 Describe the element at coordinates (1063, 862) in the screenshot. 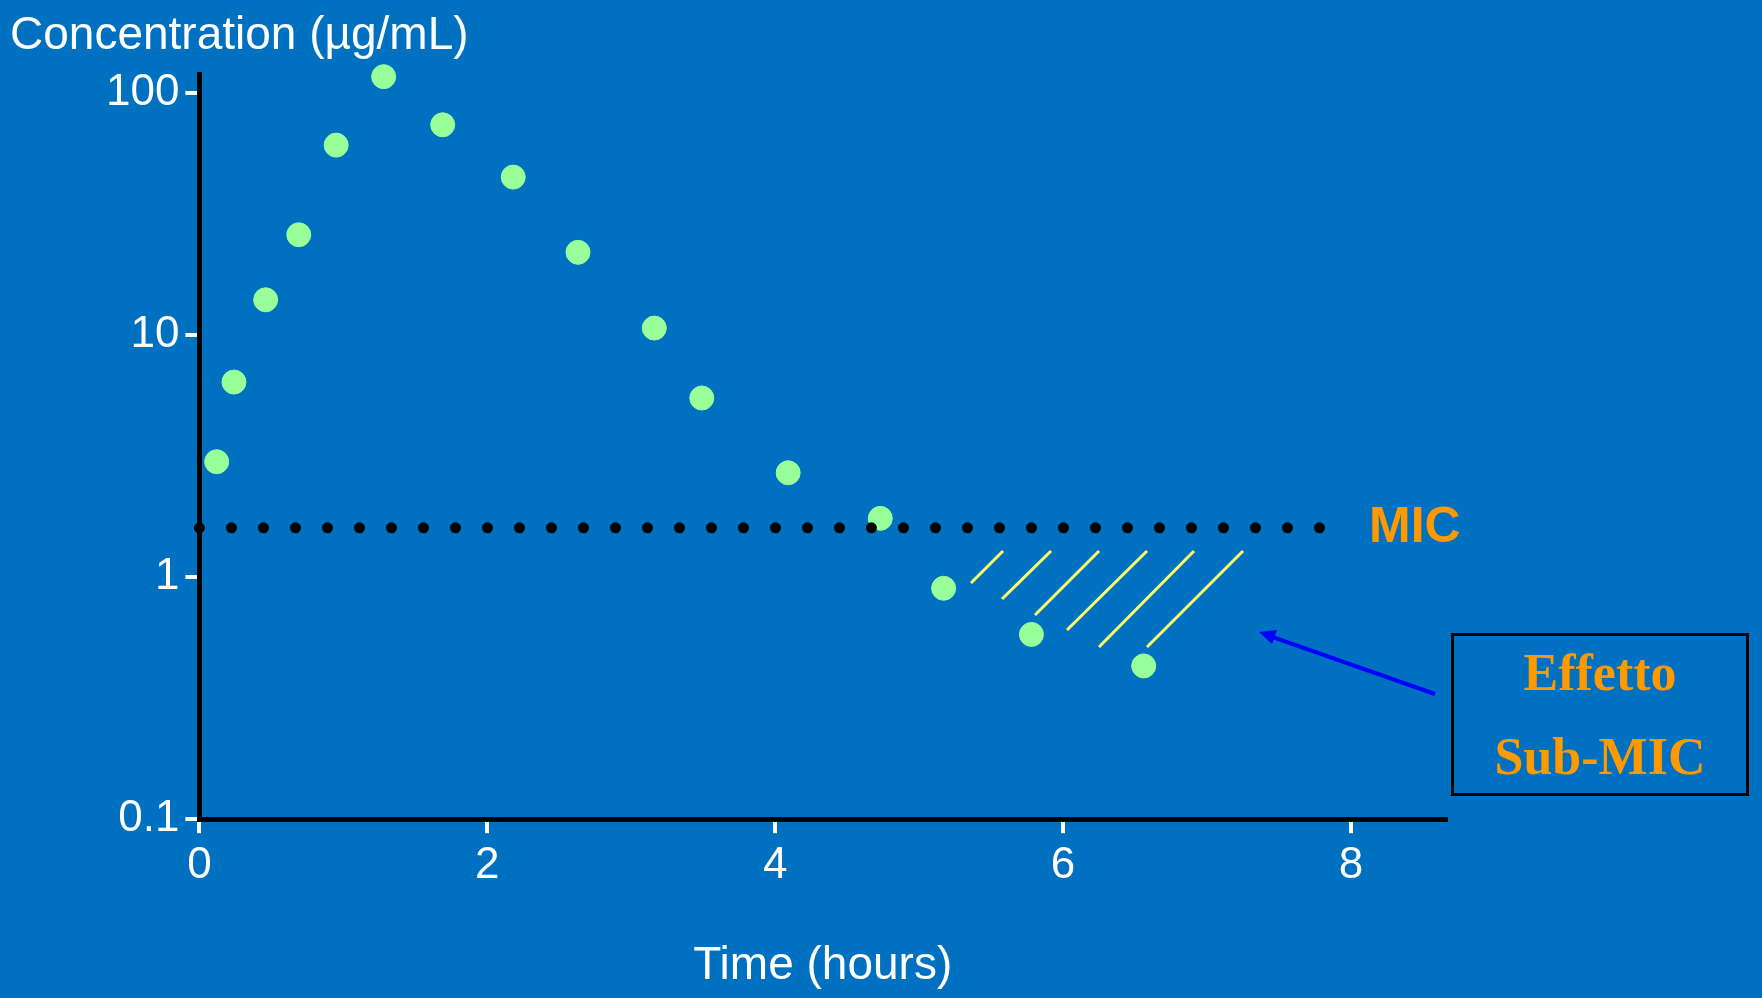

I see `x-tick-label: 6` at that location.